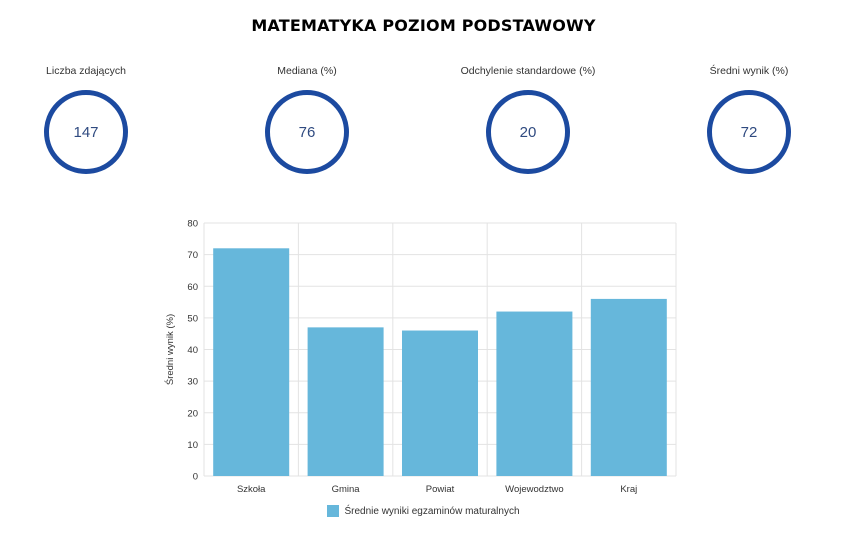 The width and height of the screenshot is (847, 543). Describe the element at coordinates (195, 477) in the screenshot. I see `y-tick-label: 0` at that location.